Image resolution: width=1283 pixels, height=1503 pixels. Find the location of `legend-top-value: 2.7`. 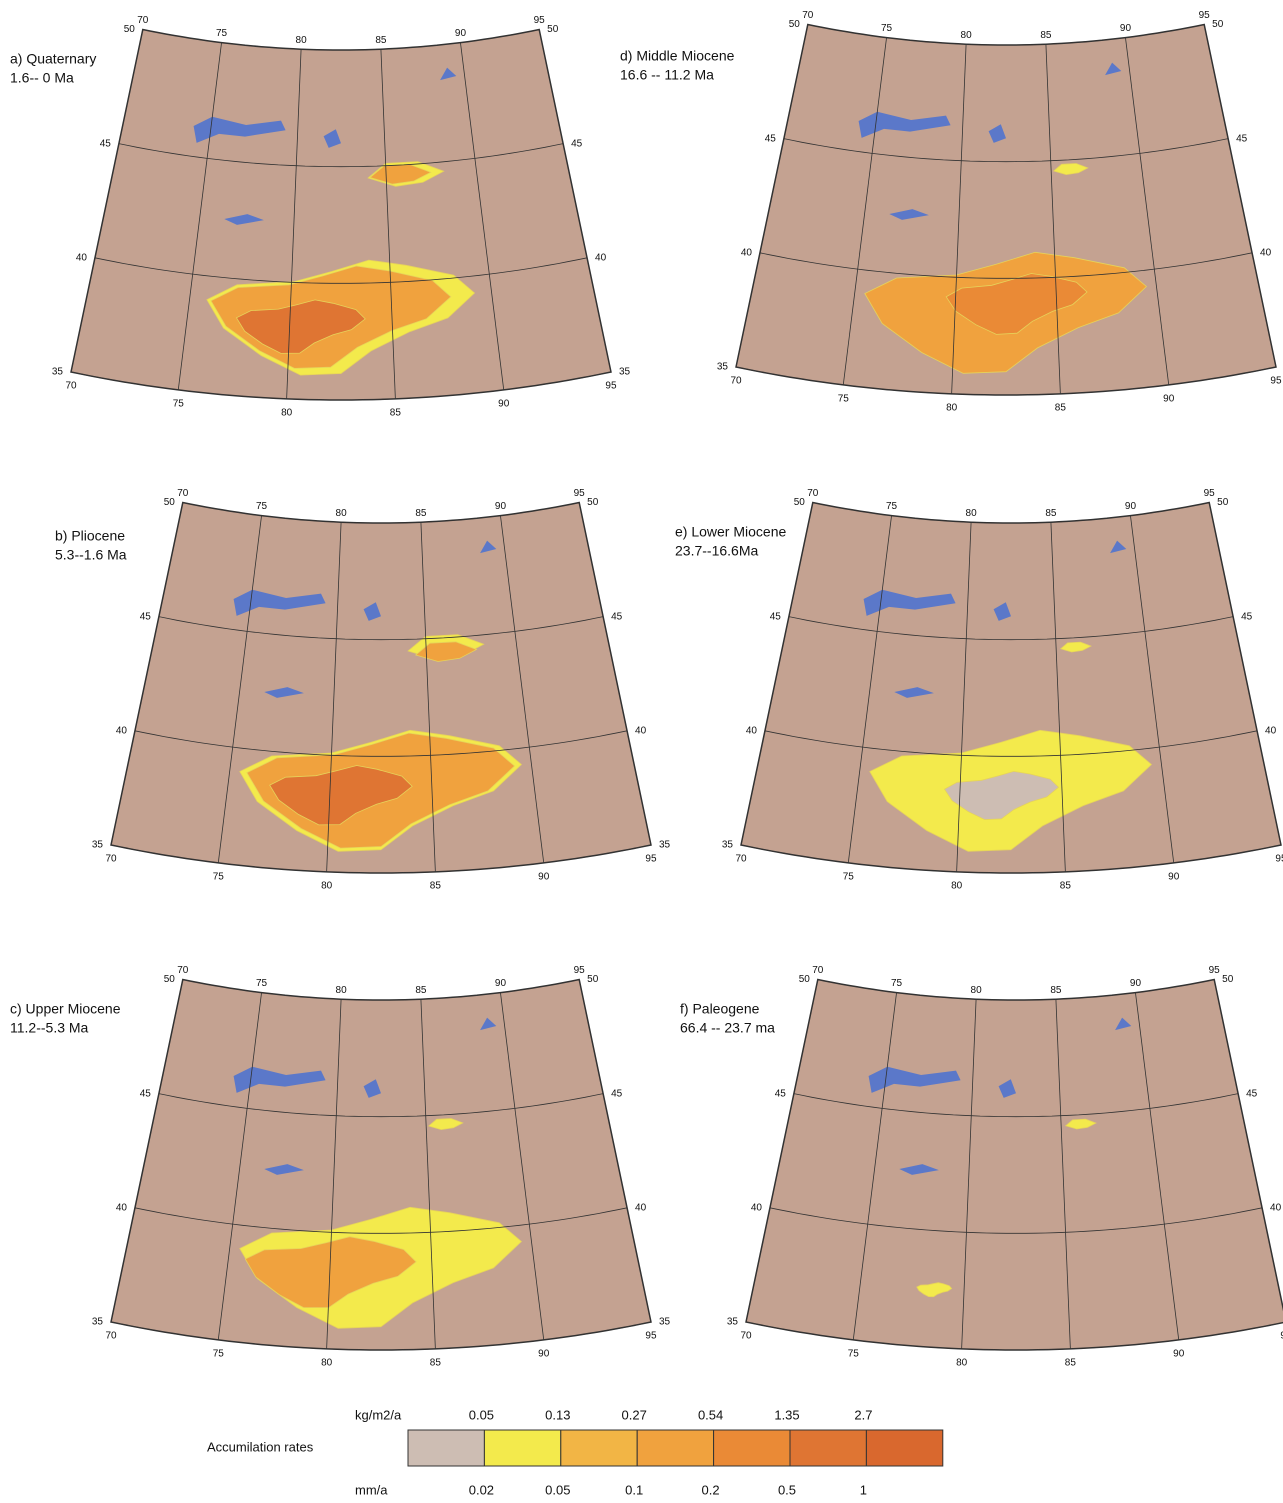

legend-top-value: 2.7 is located at coordinates (863, 1414).